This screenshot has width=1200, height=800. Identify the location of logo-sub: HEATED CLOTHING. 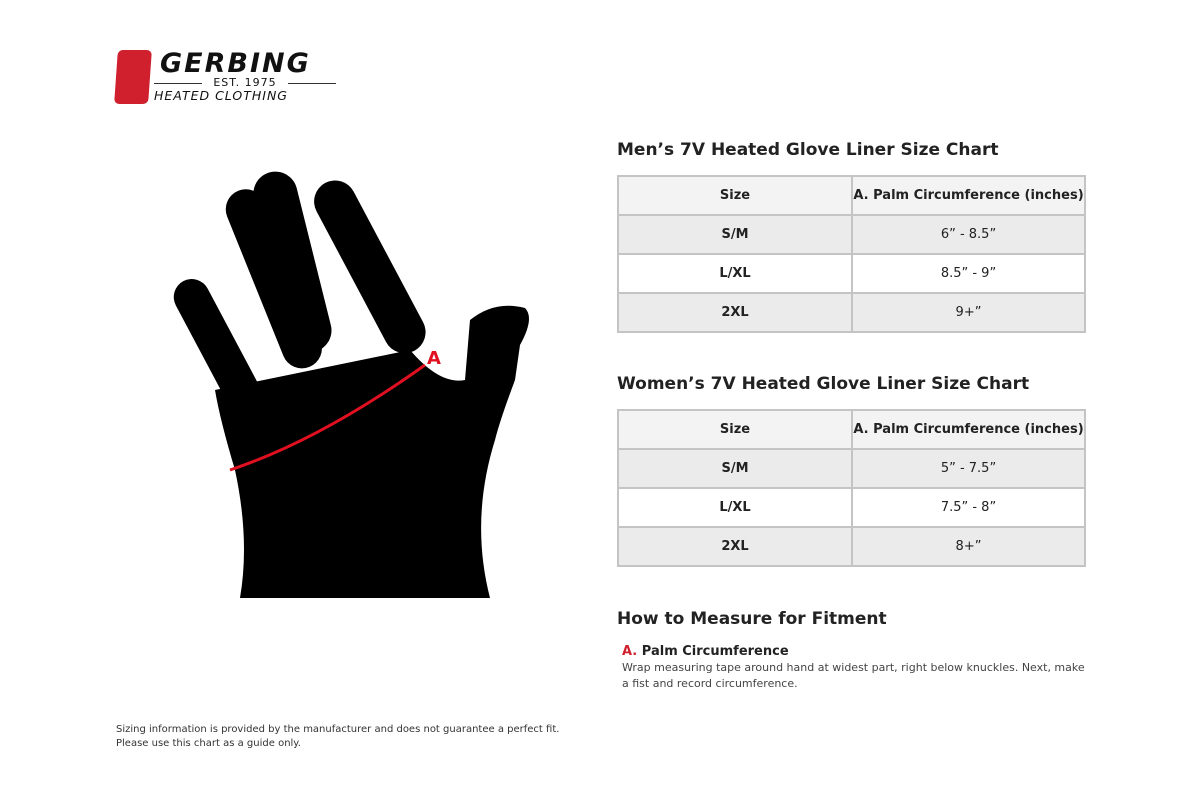
(221, 95).